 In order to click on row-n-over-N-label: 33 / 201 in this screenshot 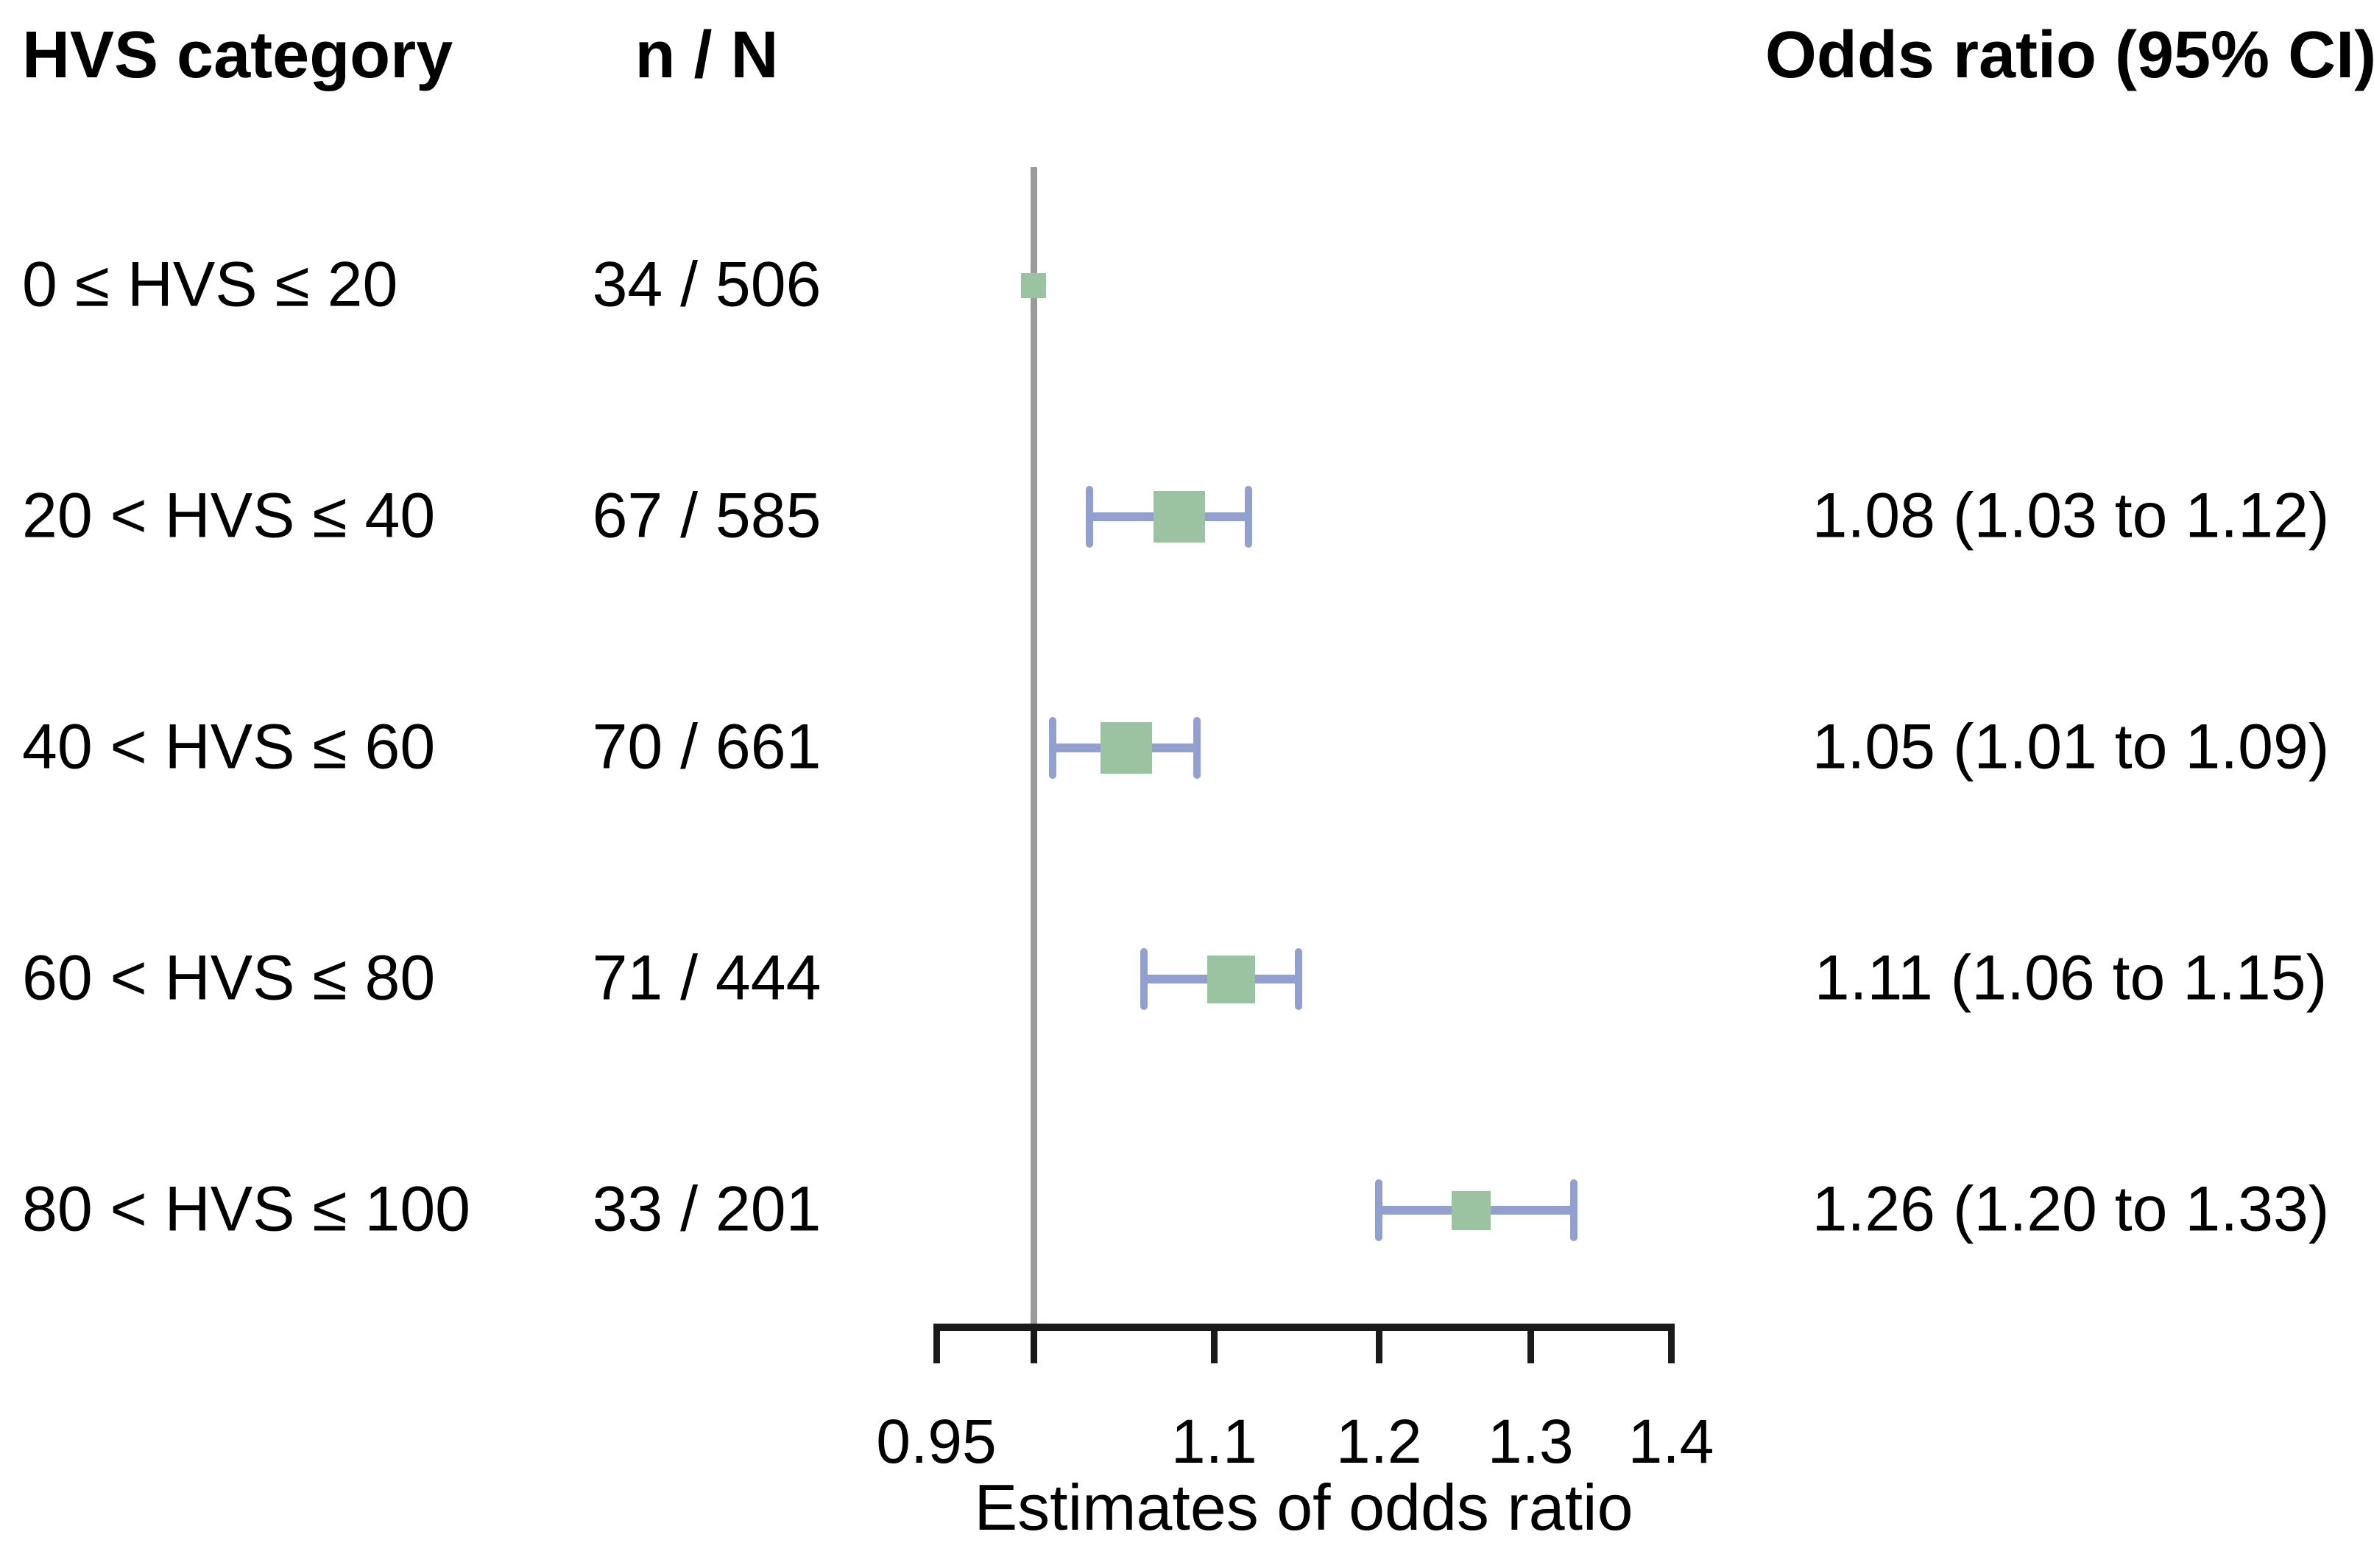, I will do `click(707, 1209)`.